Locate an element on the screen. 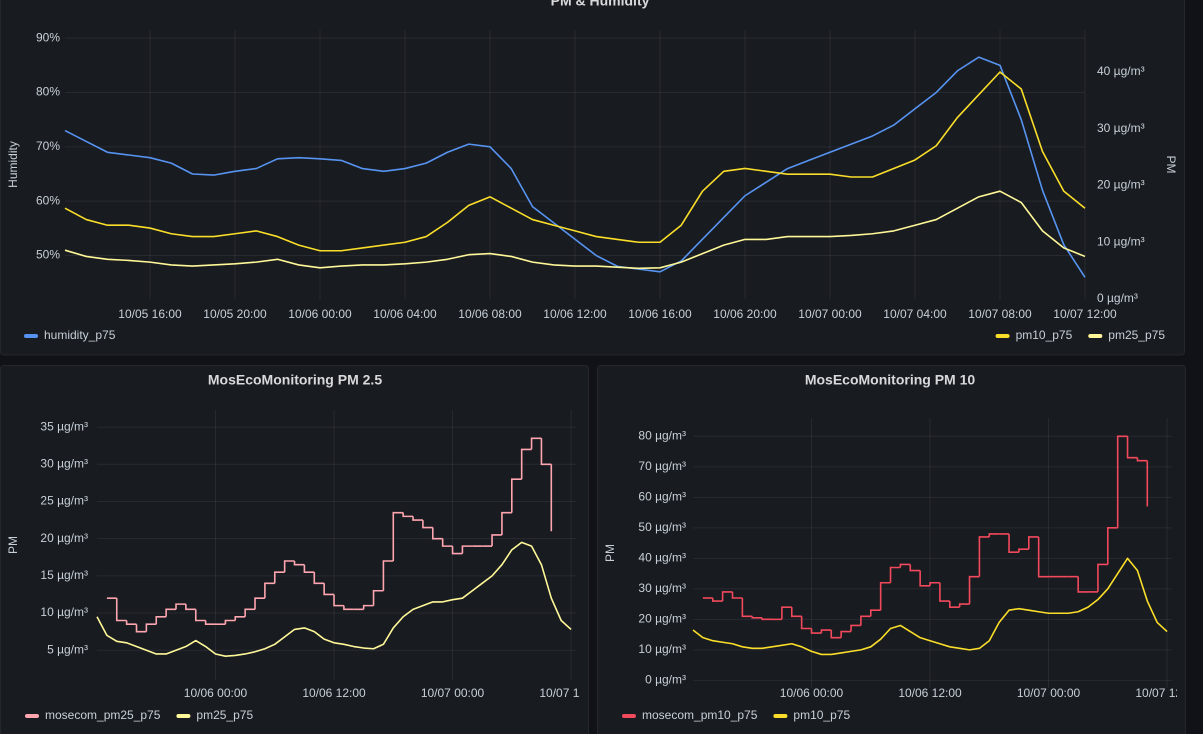 The width and height of the screenshot is (1203, 734). chart-title: PM & Humidity is located at coordinates (600, 4).